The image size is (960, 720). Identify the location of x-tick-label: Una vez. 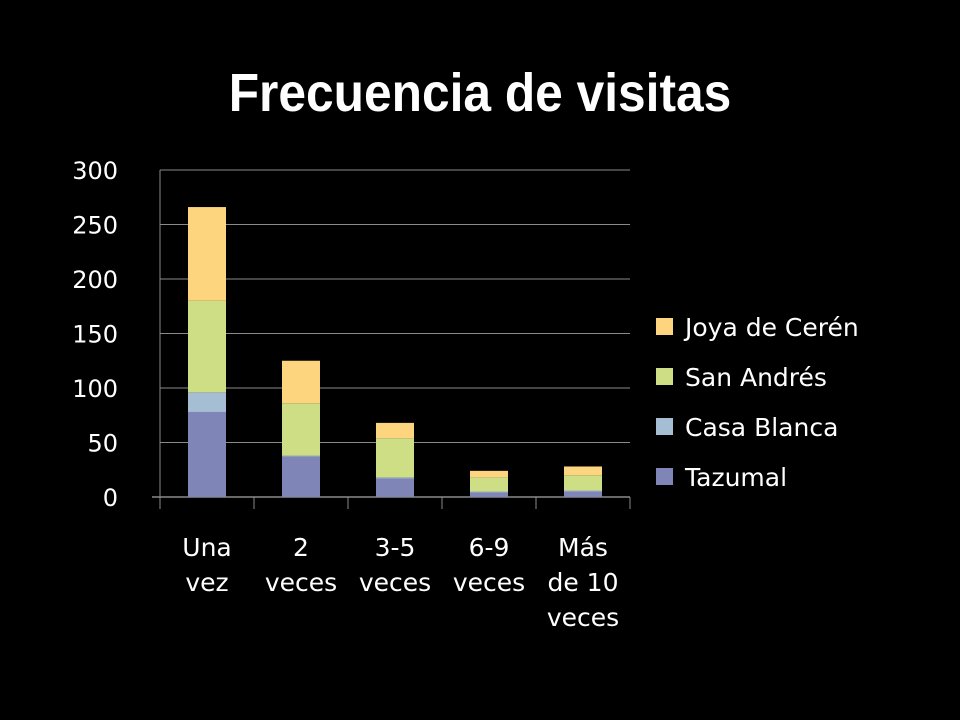
(206, 565).